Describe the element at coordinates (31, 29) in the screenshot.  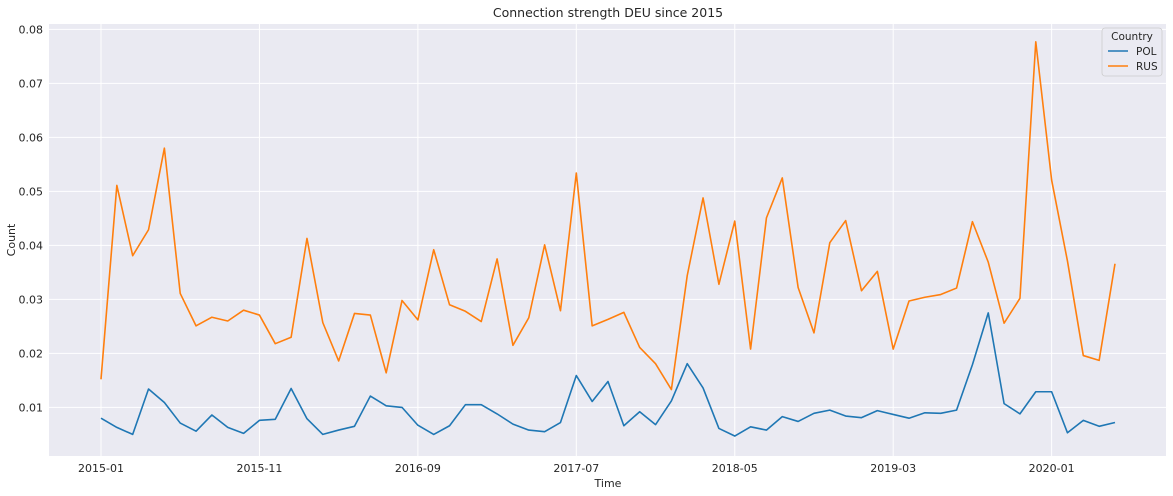
I see `y-tick-label: 0.08` at that location.